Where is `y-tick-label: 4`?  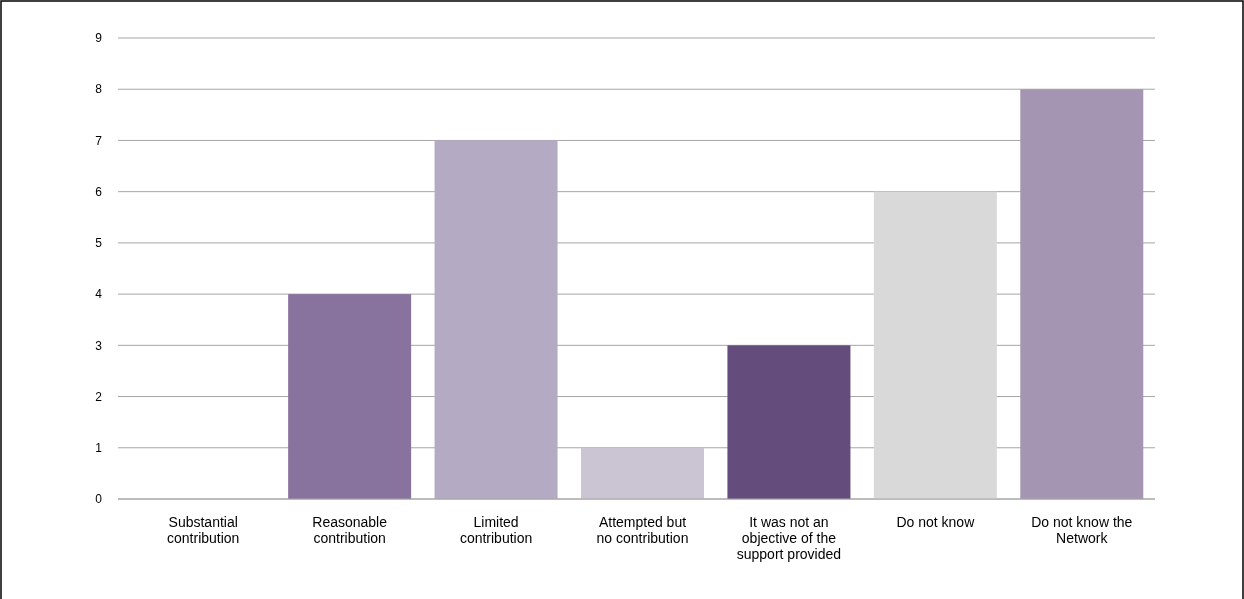
y-tick-label: 4 is located at coordinates (99, 294).